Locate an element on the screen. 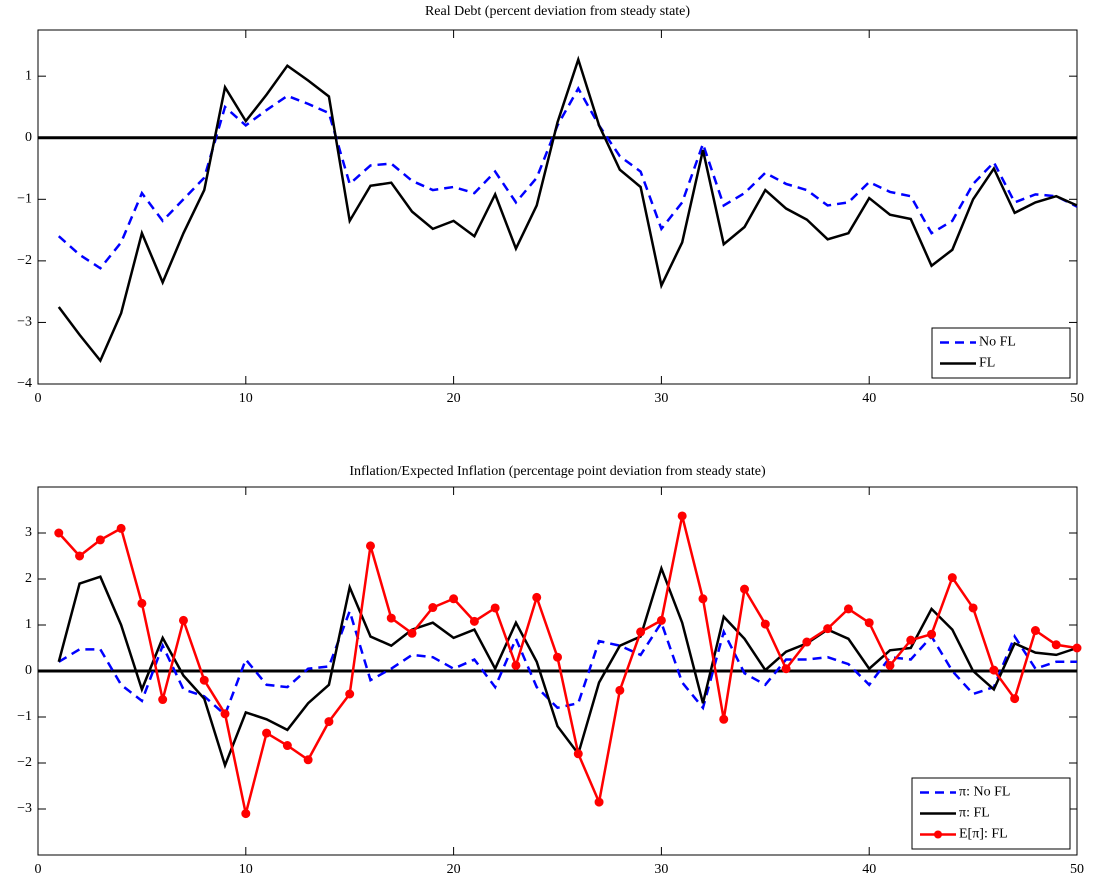 This screenshot has height=873, width=1094. legend-marker is located at coordinates (938, 834).